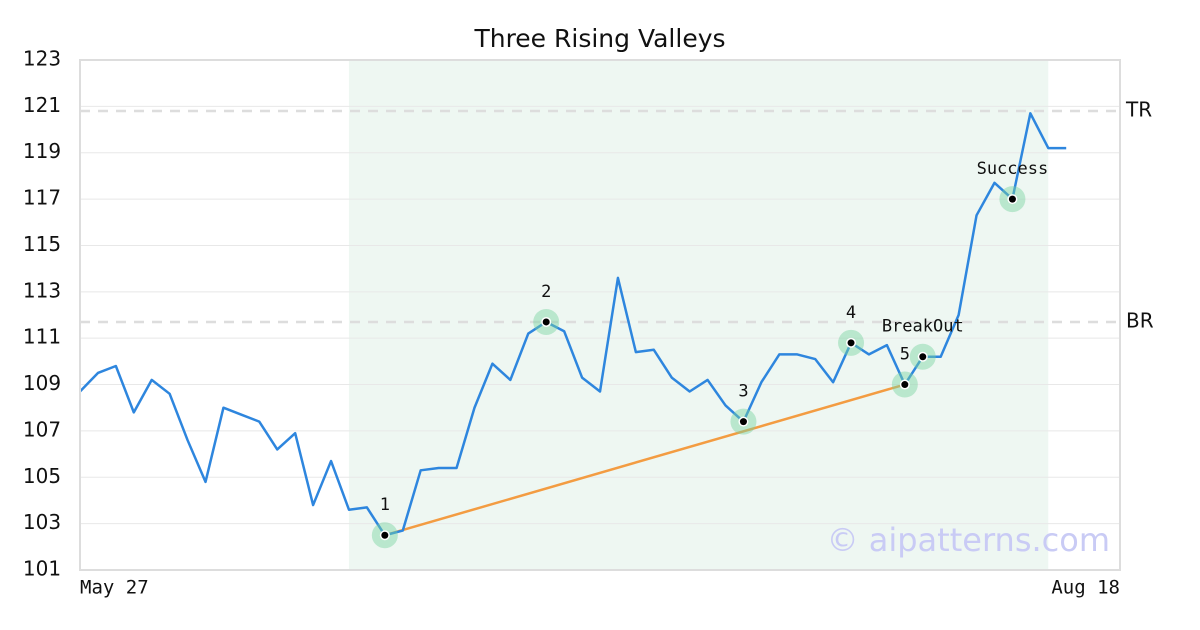 Image resolution: width=1200 pixels, height=630 pixels. Describe the element at coordinates (905, 355) in the screenshot. I see `point-label: 5` at that location.